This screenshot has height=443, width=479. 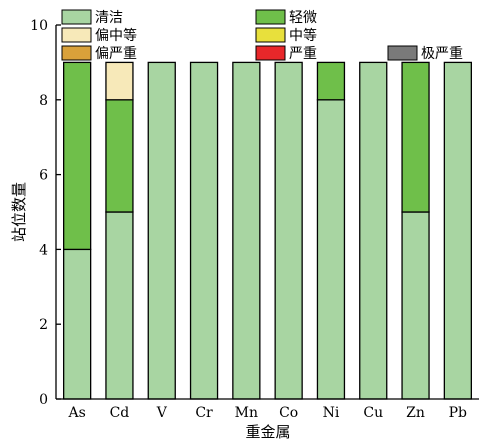 I want to click on y-tick-label-6: 6, so click(x=43, y=176).